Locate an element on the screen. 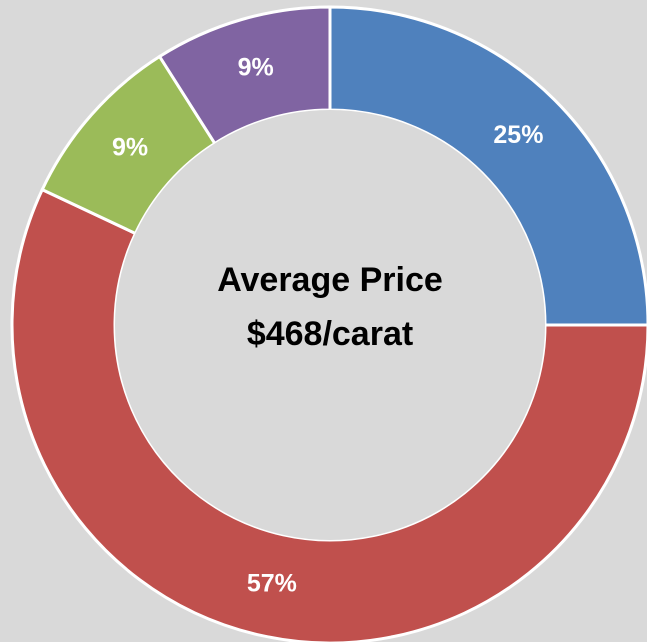 The width and height of the screenshot is (647, 642). data-label: 57% is located at coordinates (272, 584).